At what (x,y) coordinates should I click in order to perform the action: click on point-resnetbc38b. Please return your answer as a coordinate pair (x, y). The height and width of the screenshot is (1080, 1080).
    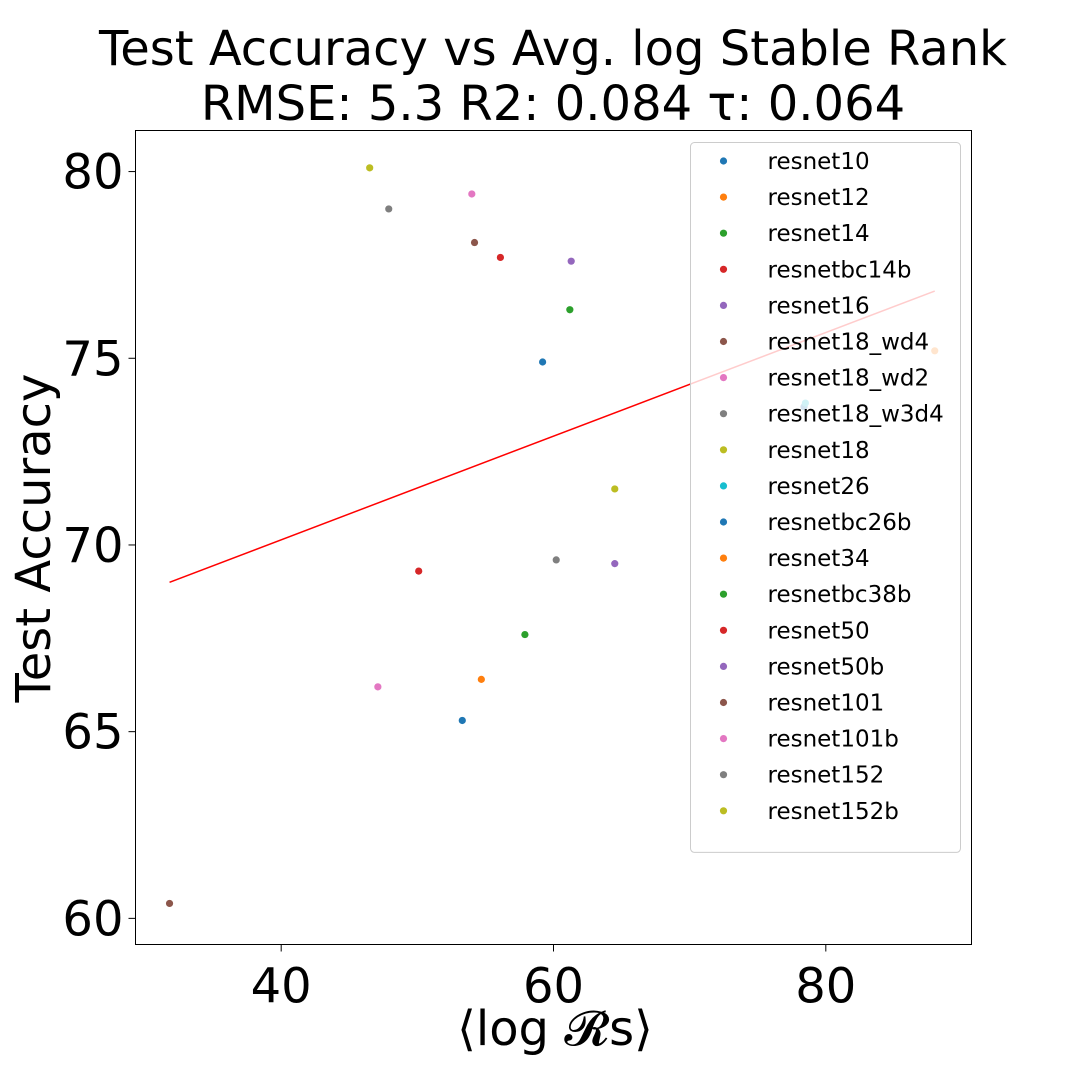
    Looking at the image, I should click on (525, 634).